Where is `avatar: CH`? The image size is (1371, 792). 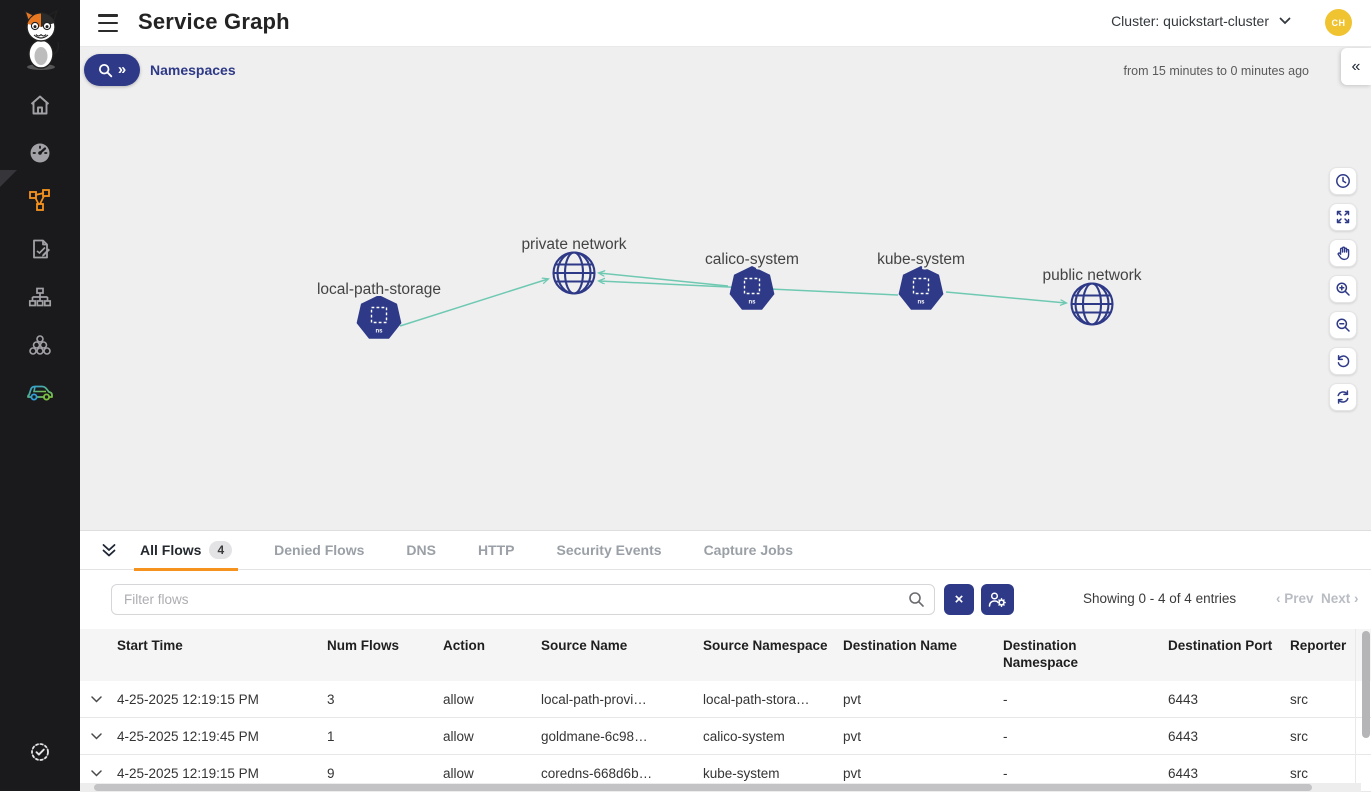
avatar: CH is located at coordinates (1338, 22).